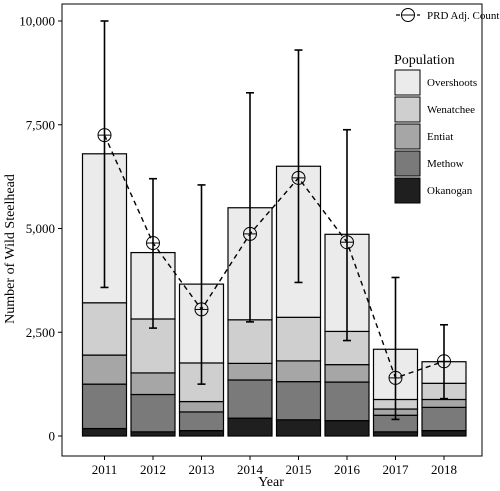 The height and width of the screenshot is (491, 500). Describe the element at coordinates (105, 469) in the screenshot. I see `x-tick-label-2011: 2011` at that location.